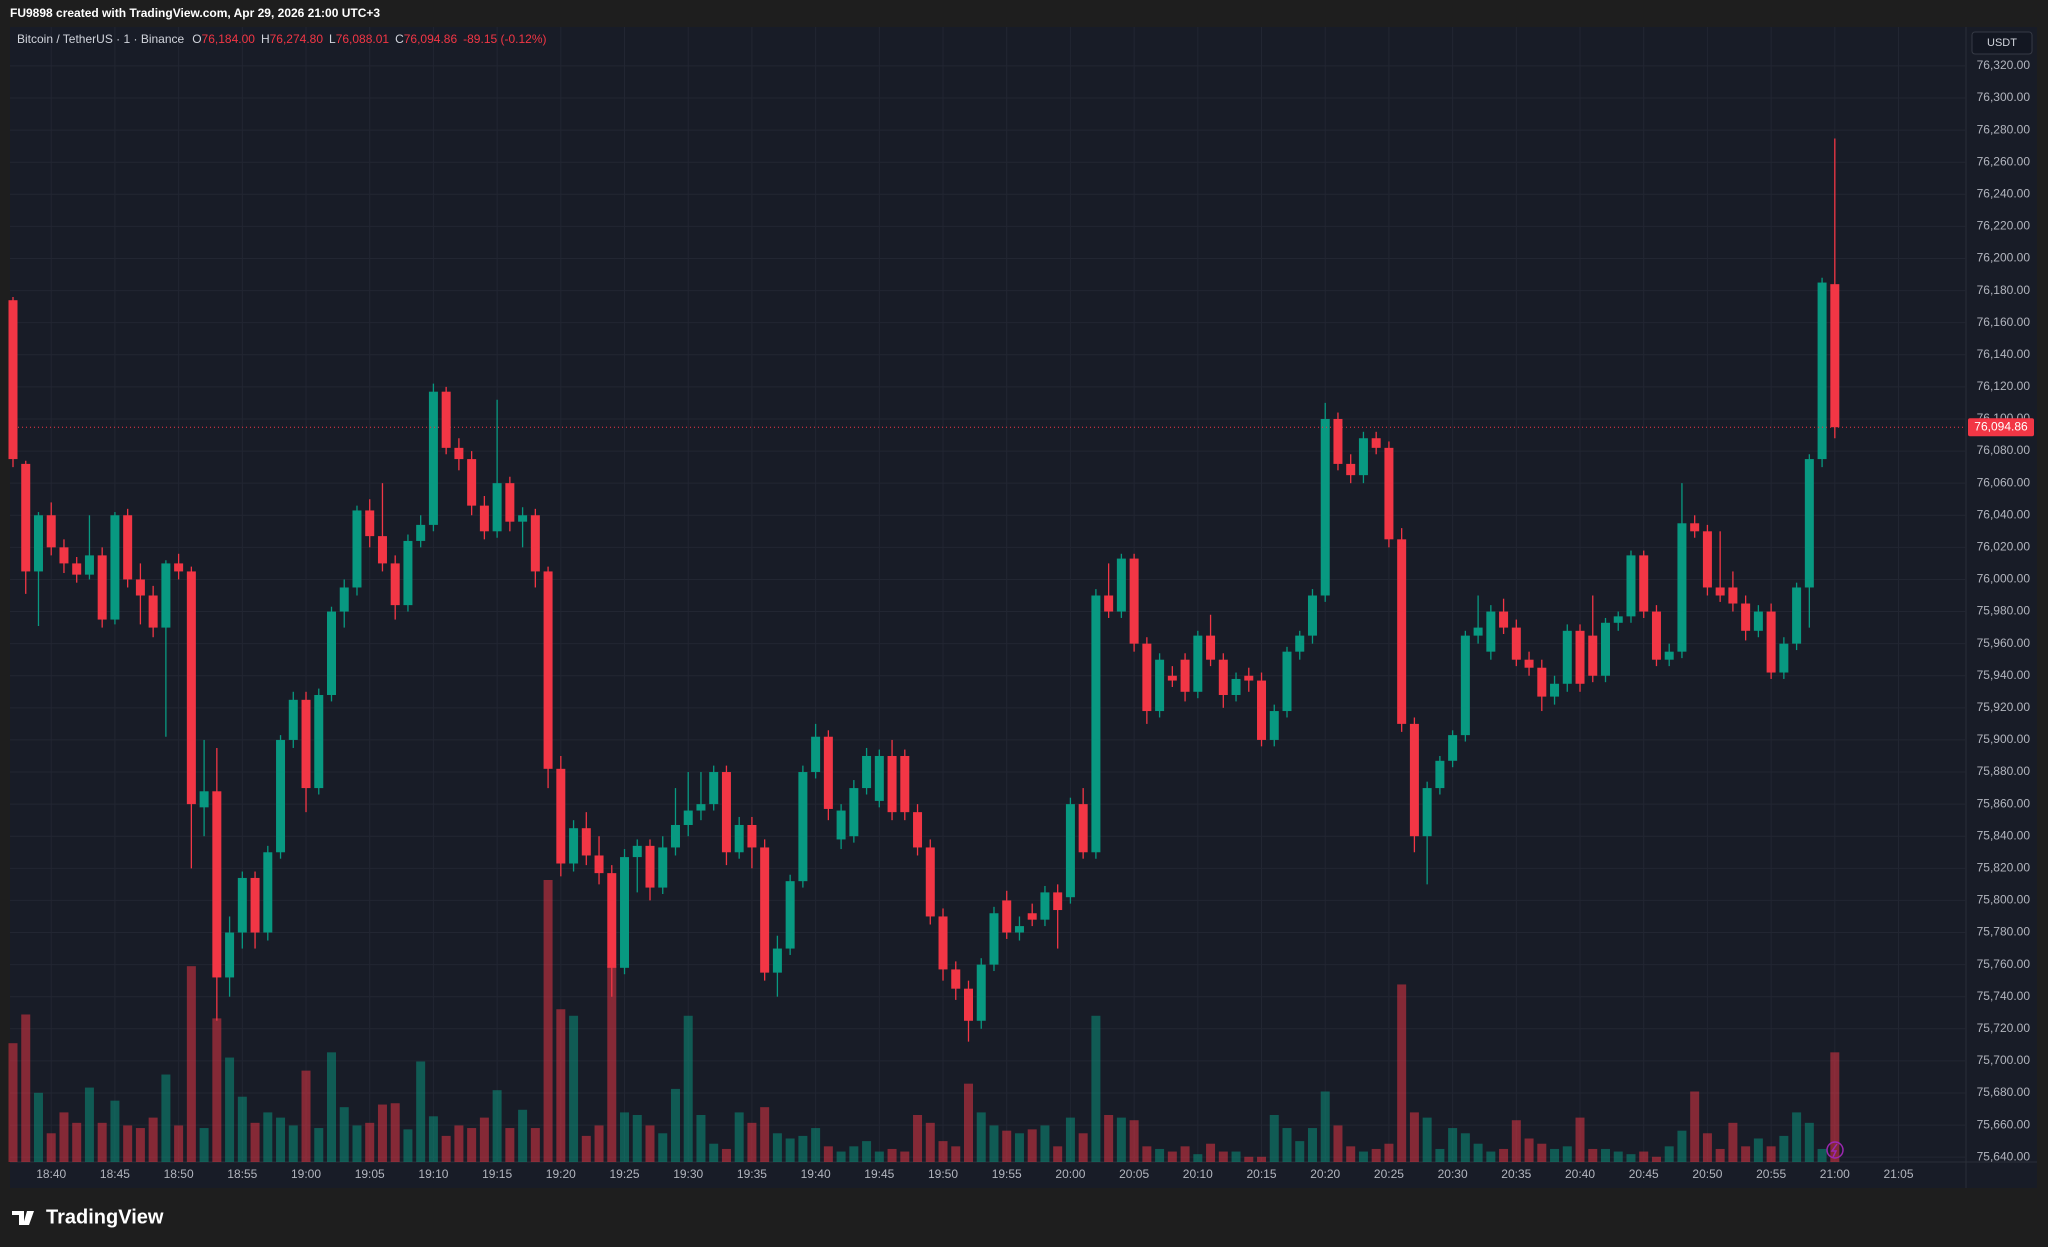  What do you see at coordinates (115, 1174) in the screenshot?
I see `x-tick-label: 18:45` at bounding box center [115, 1174].